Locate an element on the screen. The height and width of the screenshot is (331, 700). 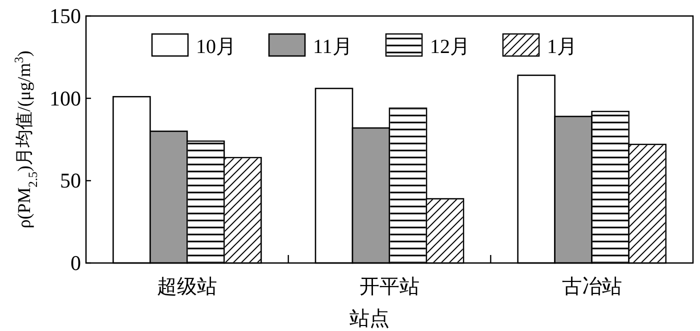
legend-label: 1月 is located at coordinates (562, 47).